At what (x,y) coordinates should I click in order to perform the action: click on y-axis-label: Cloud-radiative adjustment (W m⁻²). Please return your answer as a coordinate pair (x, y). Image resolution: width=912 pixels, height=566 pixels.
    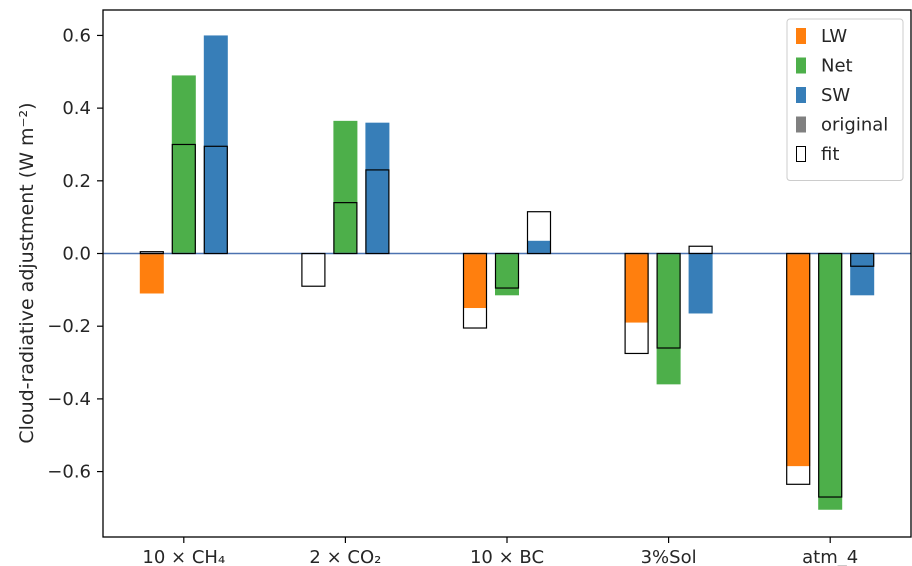
    Looking at the image, I should click on (27, 272).